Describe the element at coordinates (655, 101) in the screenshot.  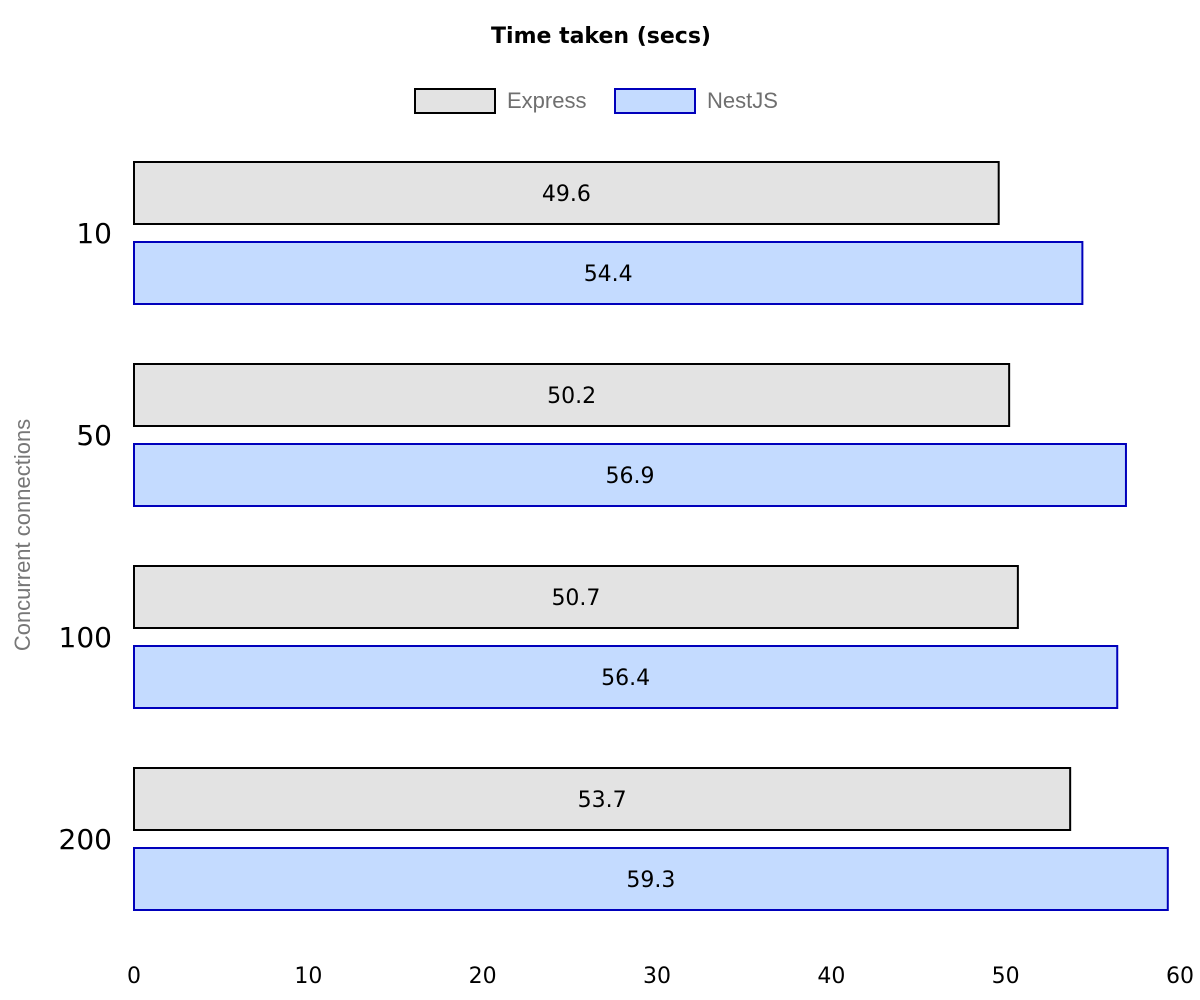
I see `legend-swatch-nestjs` at that location.